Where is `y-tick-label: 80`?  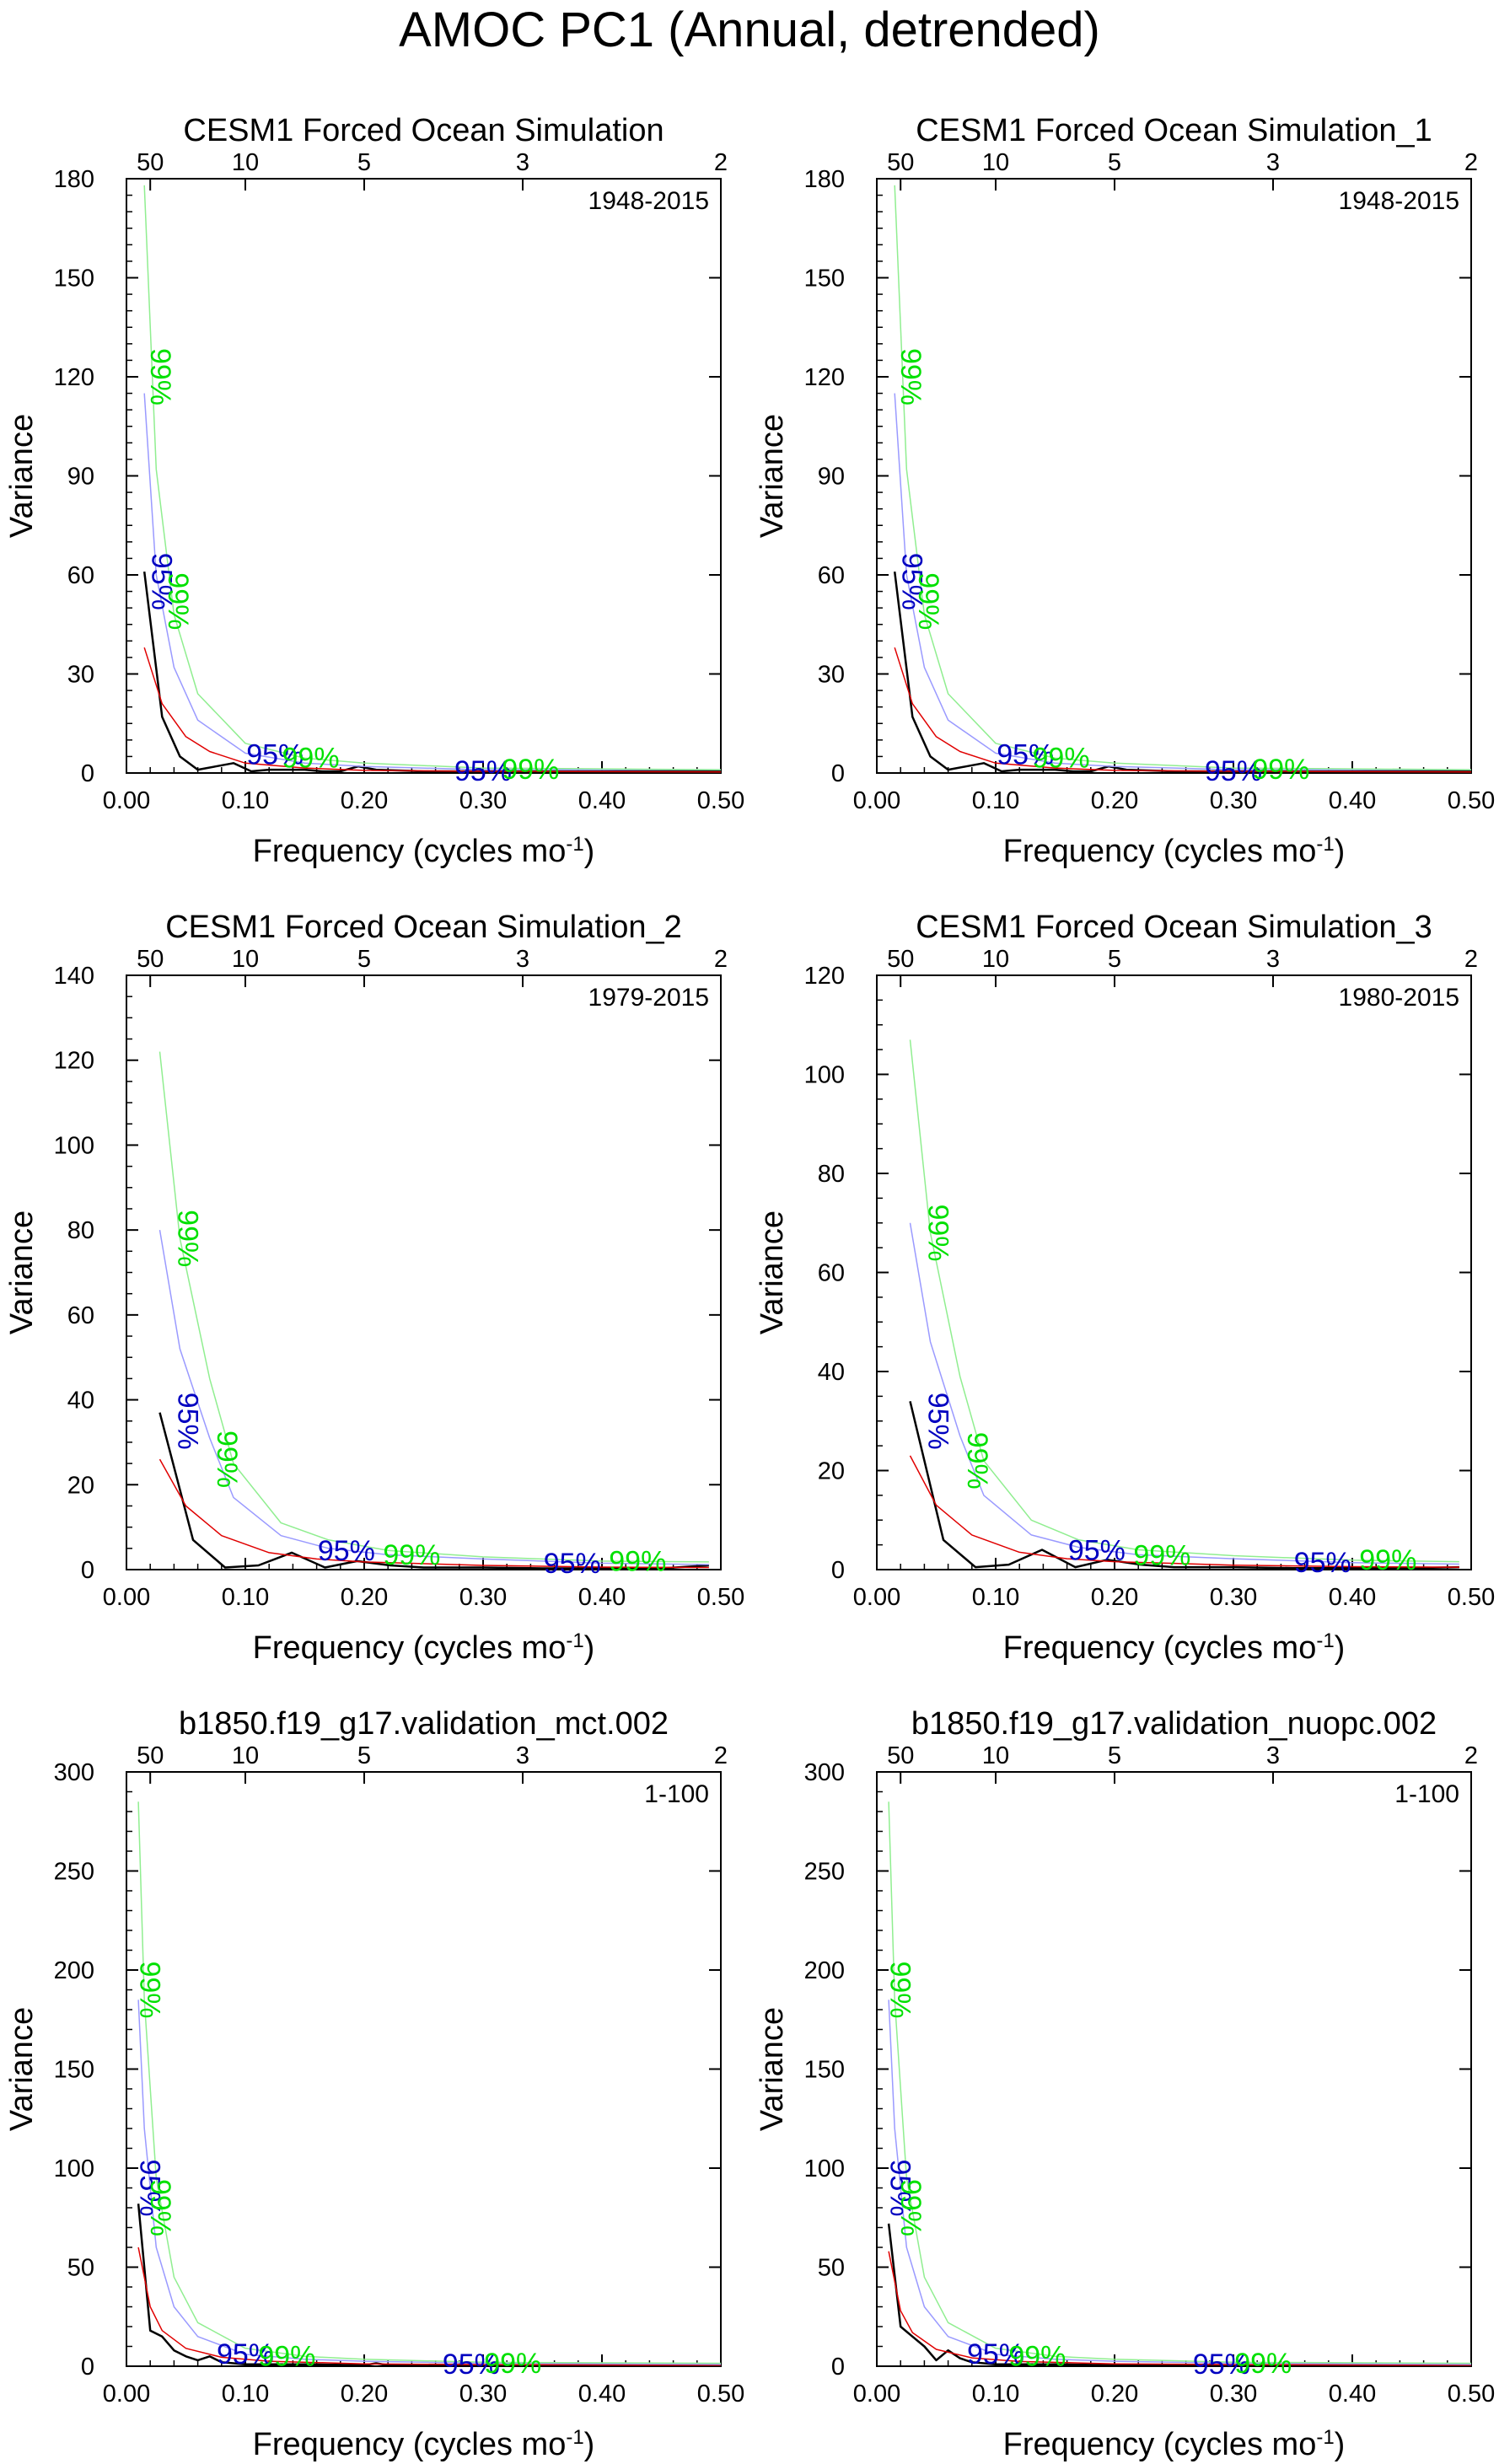
y-tick-label: 80 is located at coordinates (831, 1174).